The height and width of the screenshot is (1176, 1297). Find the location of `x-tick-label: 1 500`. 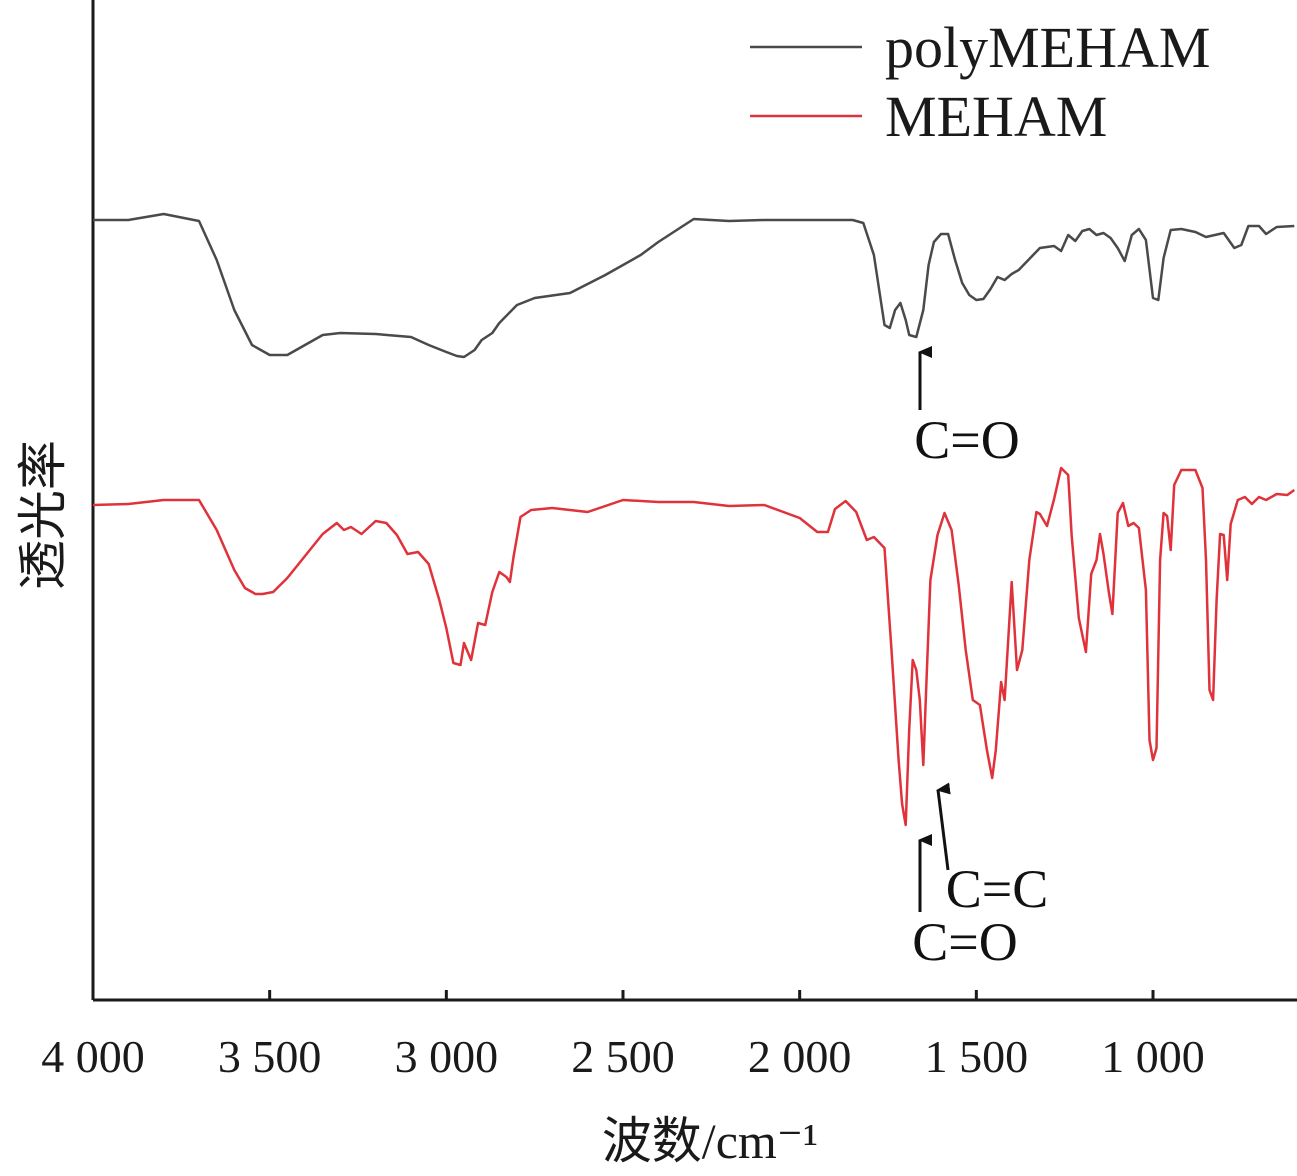

x-tick-label: 1 500 is located at coordinates (977, 1056).